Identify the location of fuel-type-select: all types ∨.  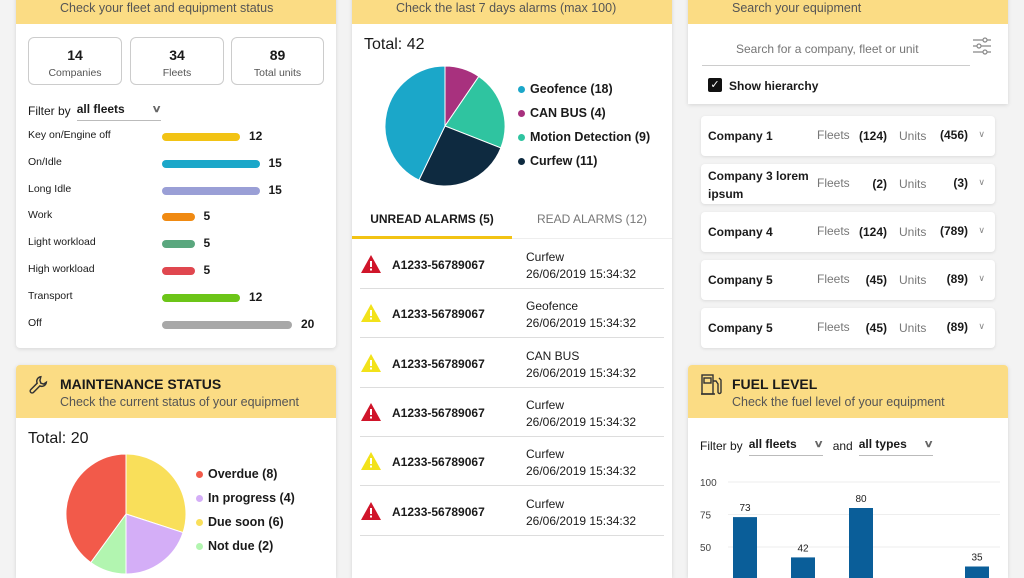
(896, 445).